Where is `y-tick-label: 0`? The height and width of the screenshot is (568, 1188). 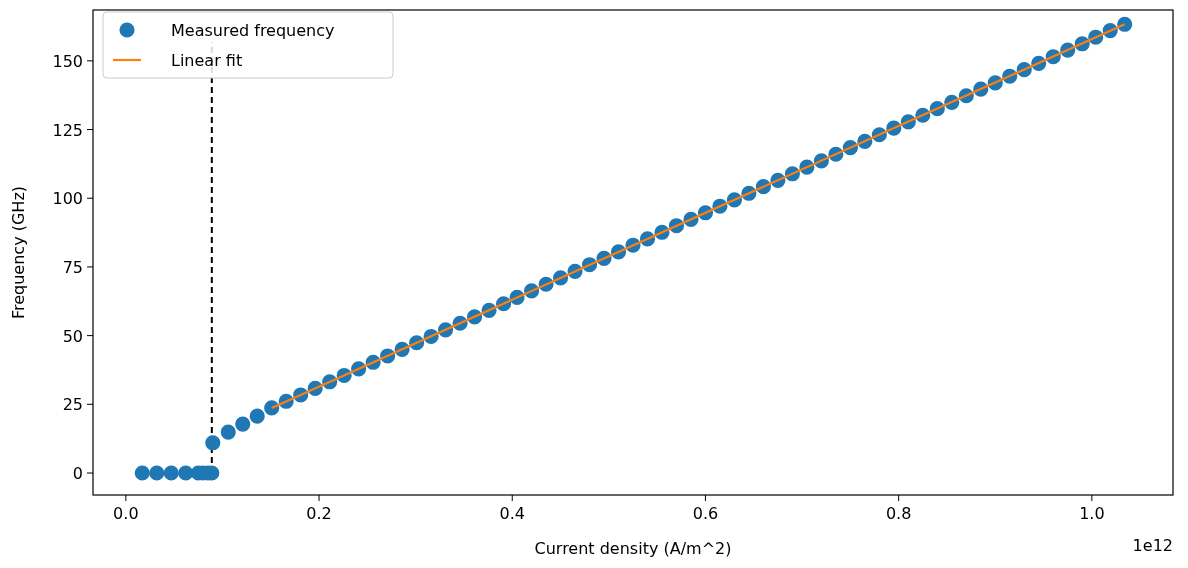 y-tick-label: 0 is located at coordinates (77, 474).